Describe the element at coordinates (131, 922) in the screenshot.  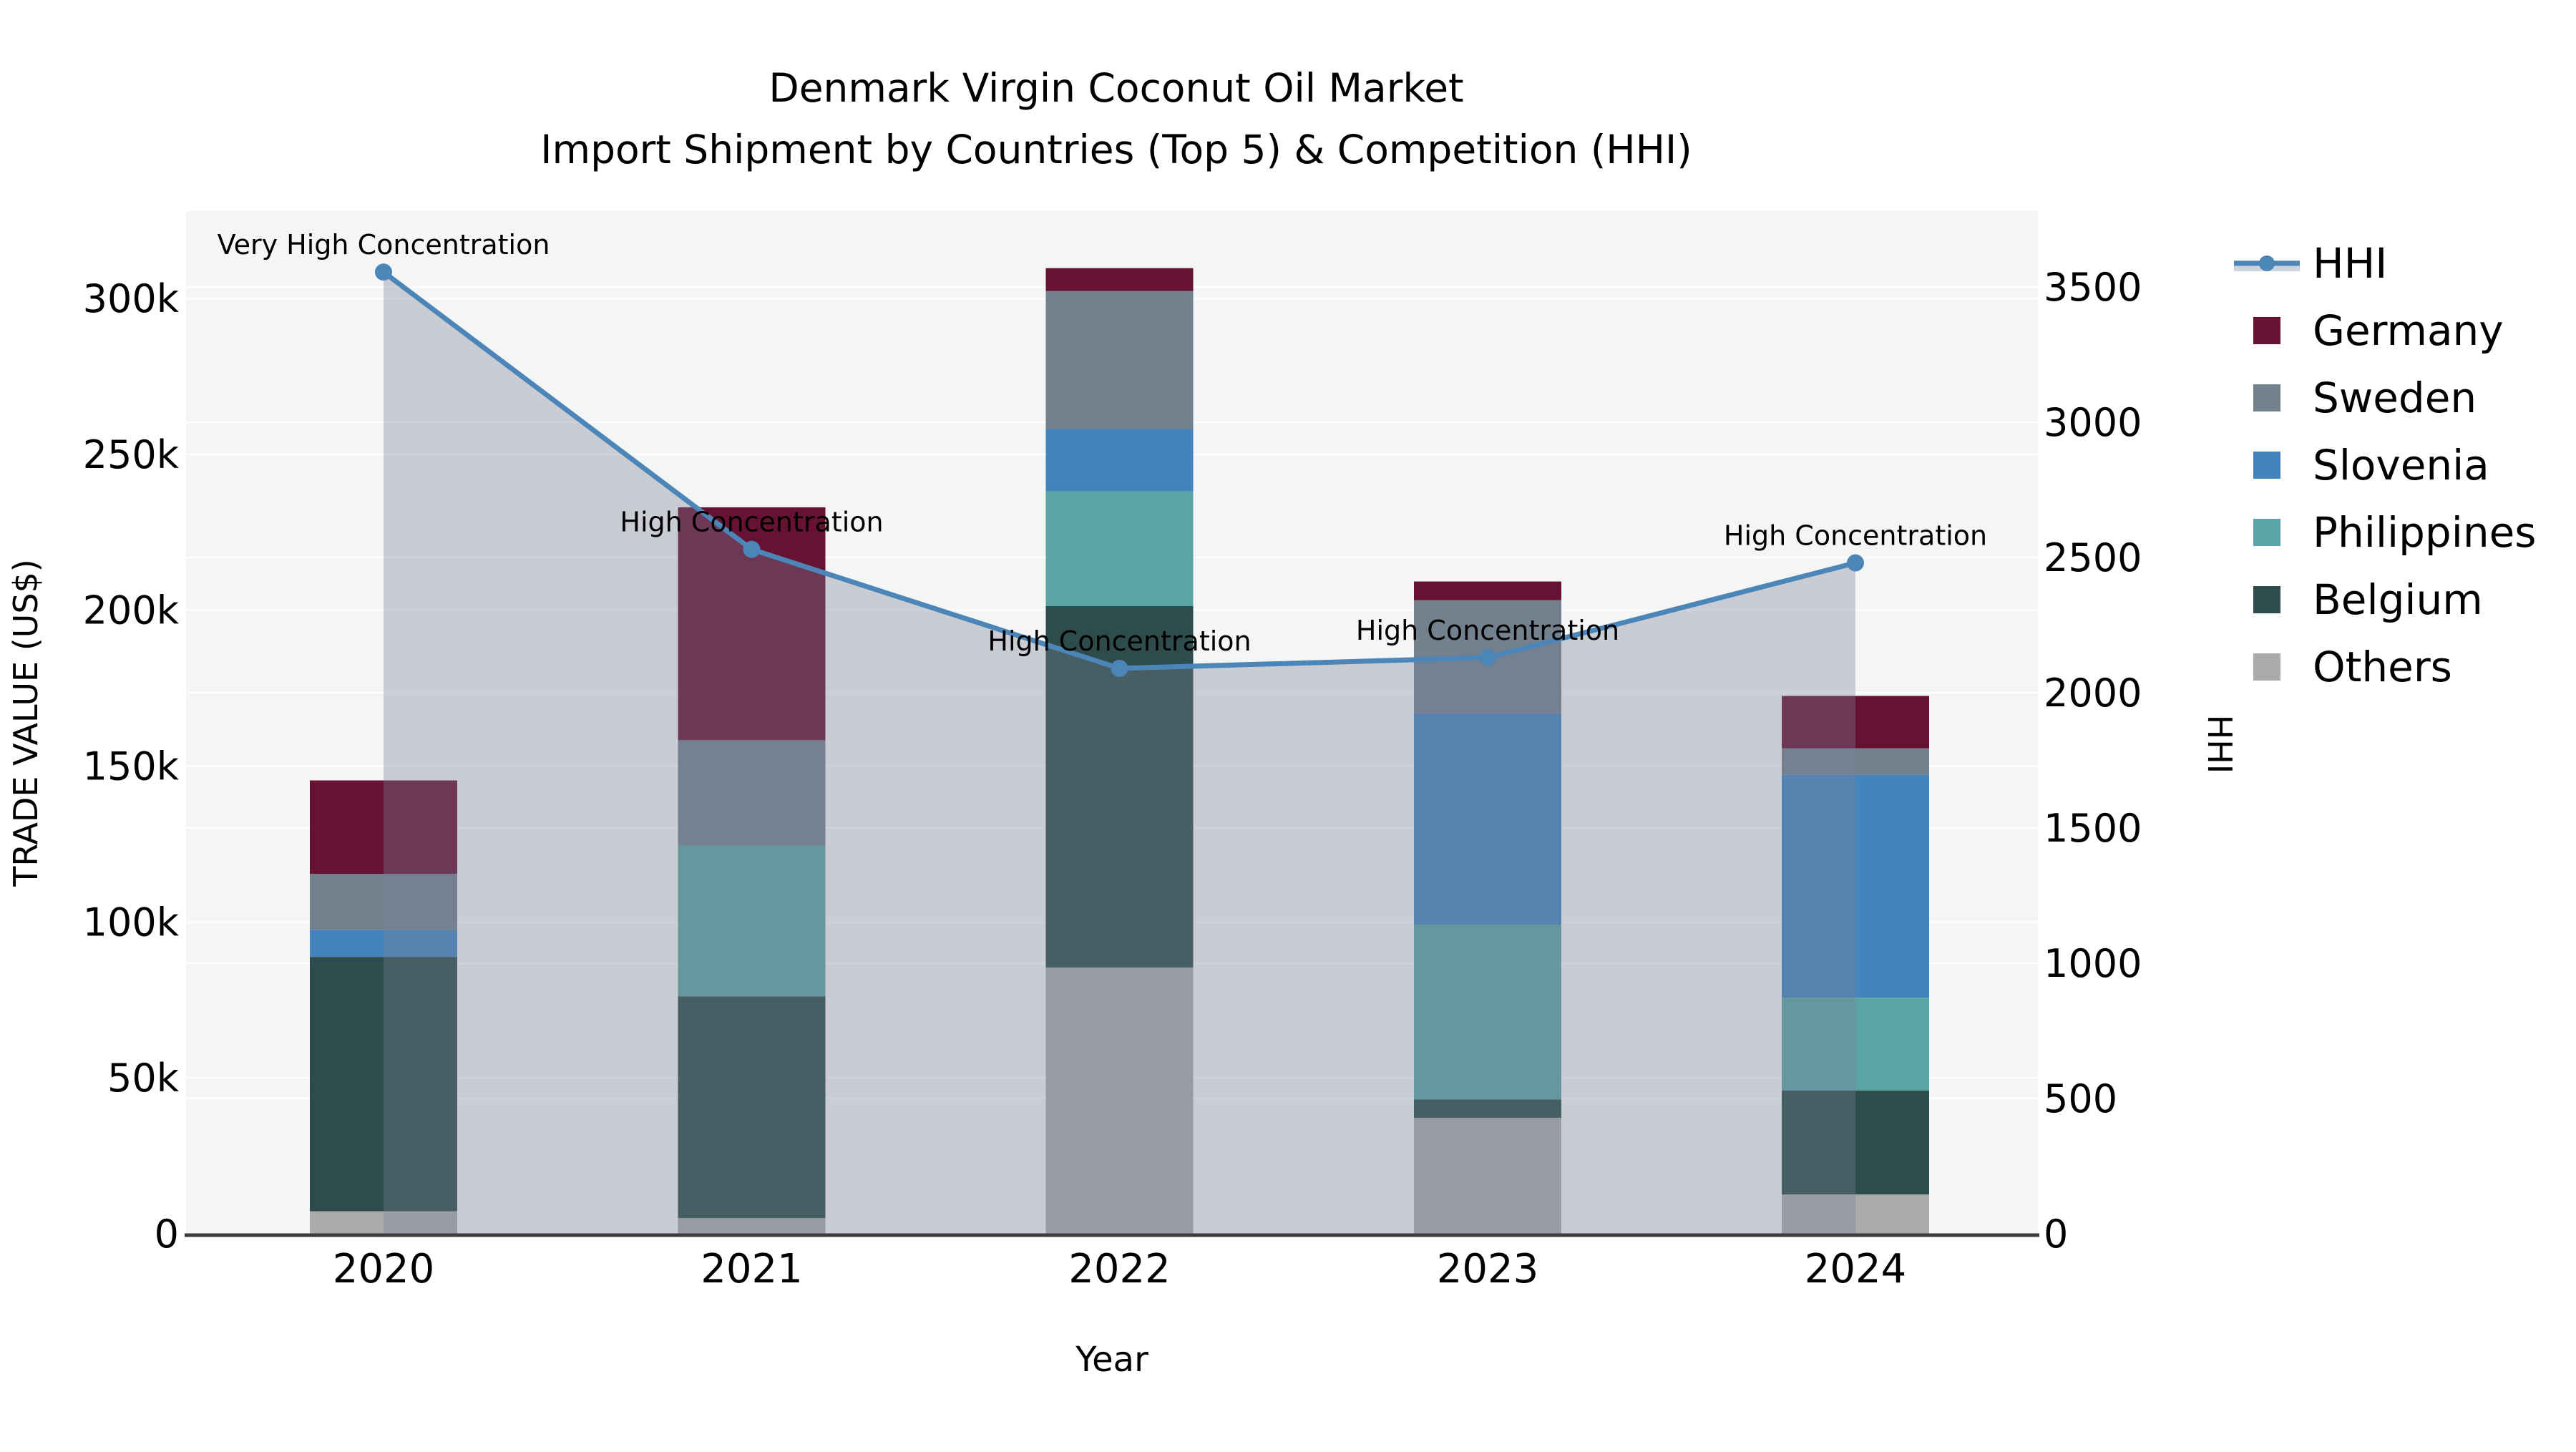
I see `left-tick-100k: 100k` at that location.